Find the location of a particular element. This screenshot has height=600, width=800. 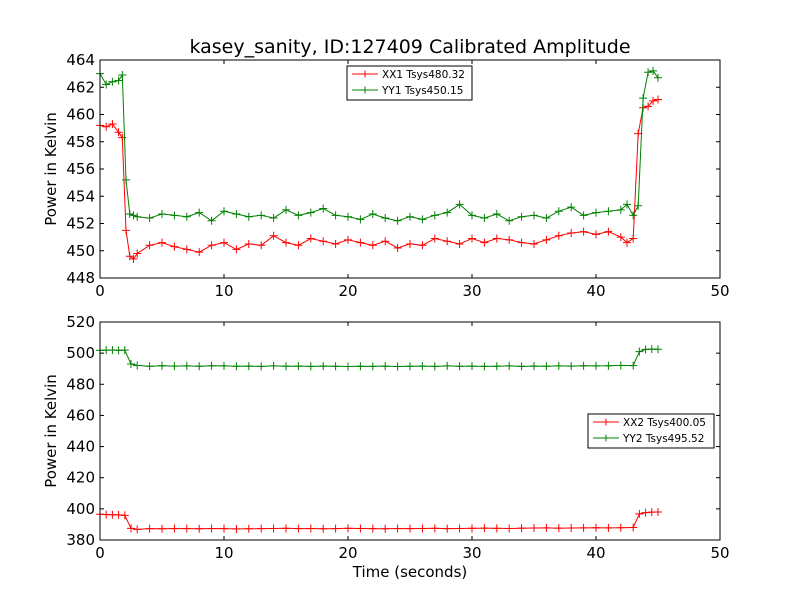

bottom-x-tick-label-4: 40 is located at coordinates (595, 553).